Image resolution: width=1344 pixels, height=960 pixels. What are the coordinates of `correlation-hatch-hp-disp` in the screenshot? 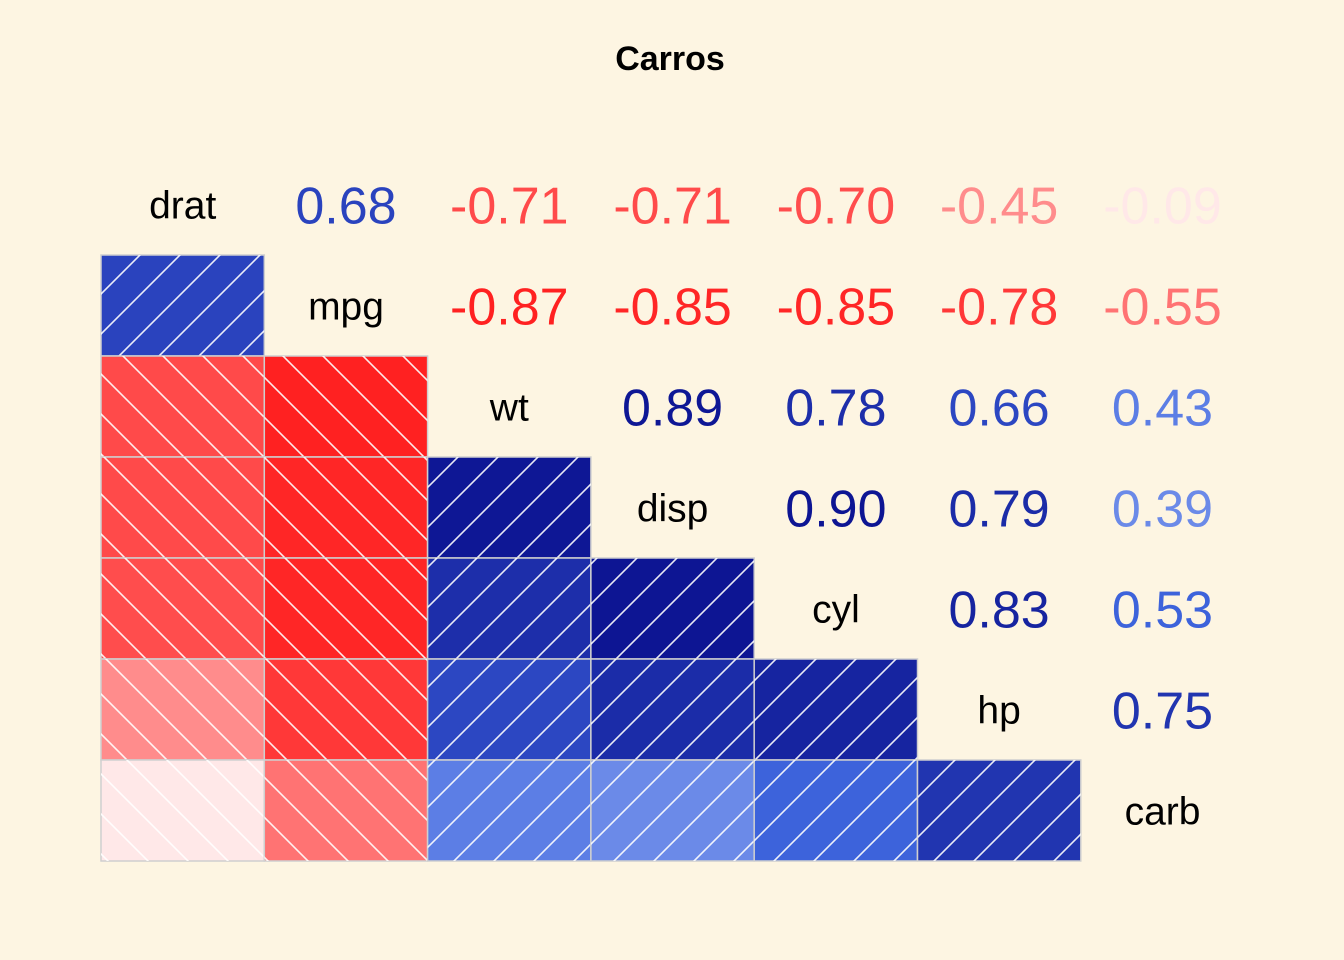 It's located at (672, 709).